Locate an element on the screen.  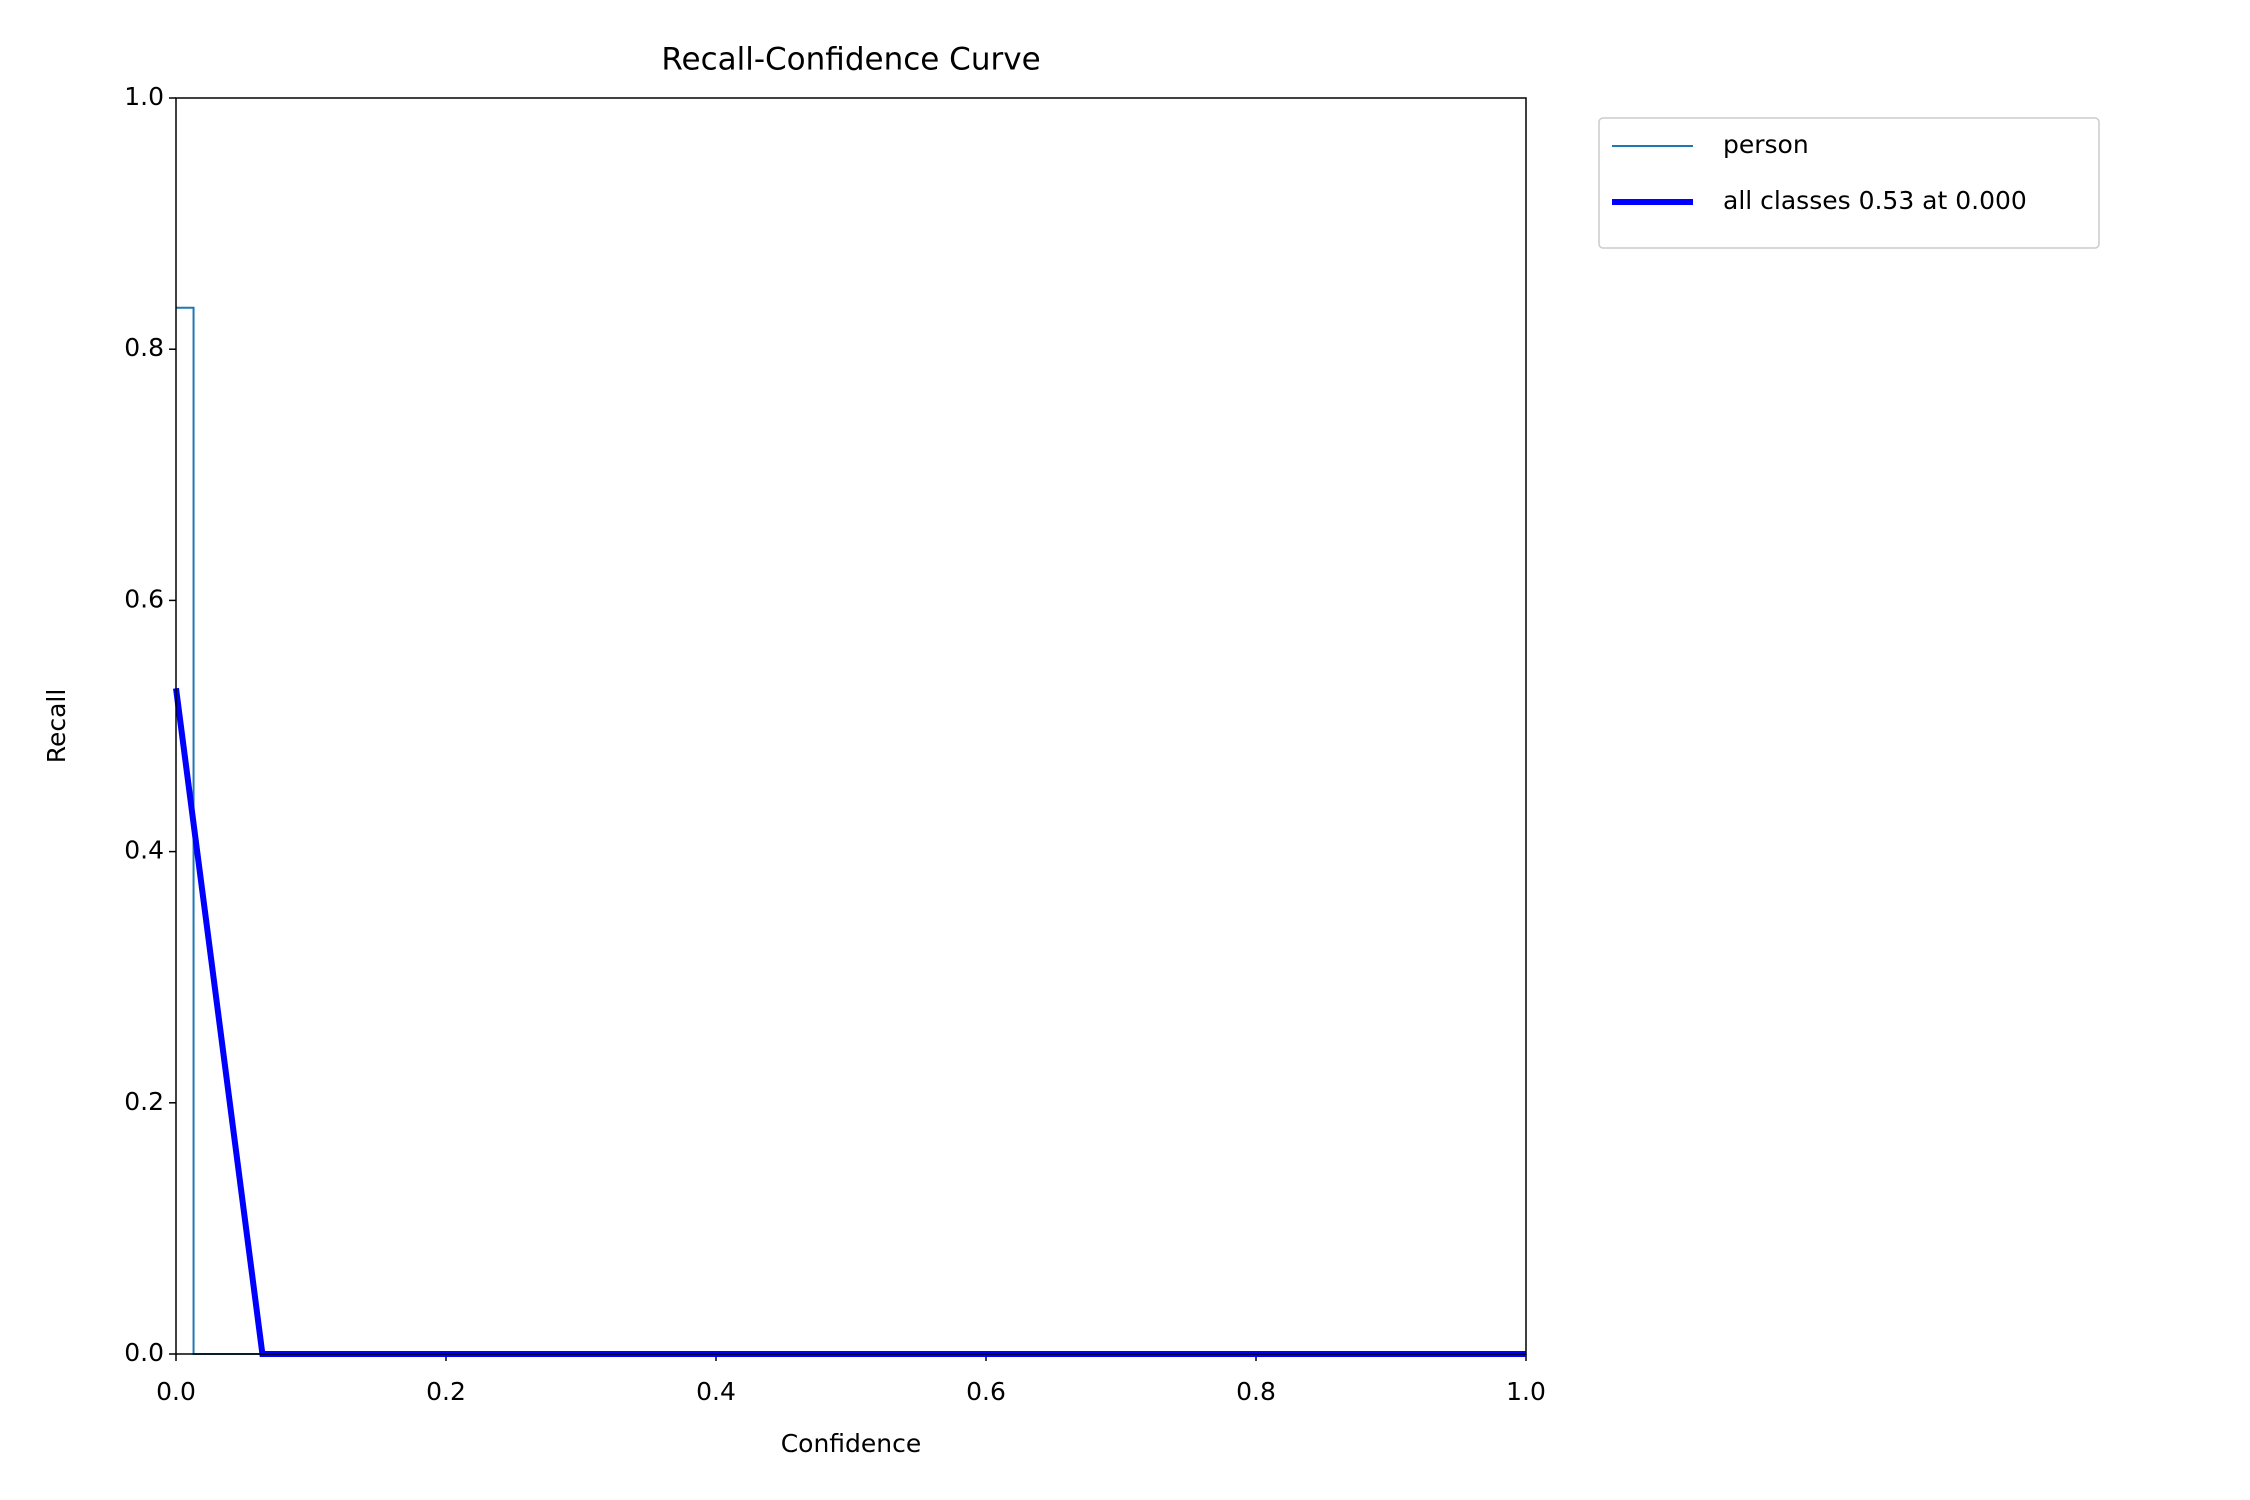
x-tick-label: 0.0 is located at coordinates (176, 1391).